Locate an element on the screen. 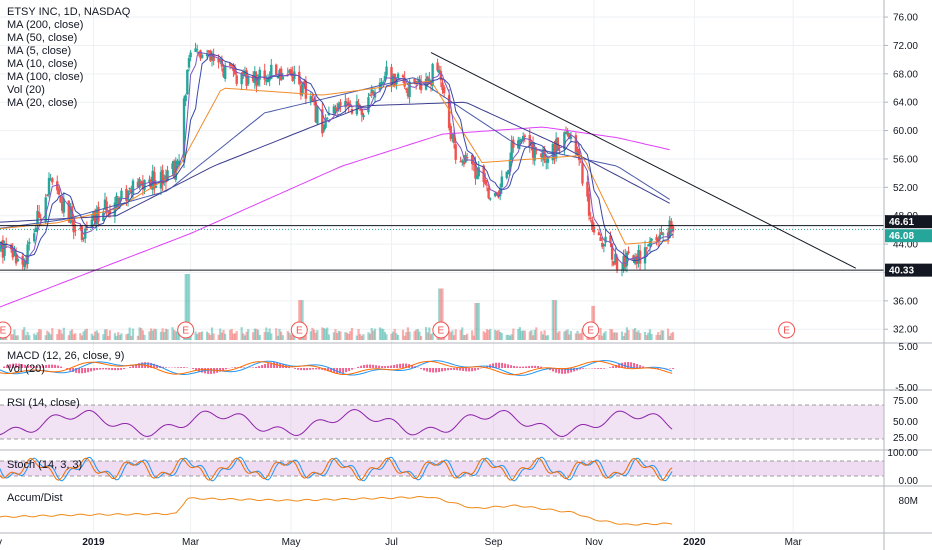 The image size is (932, 550). badge-last-price-text: 46.08 is located at coordinates (901, 236).